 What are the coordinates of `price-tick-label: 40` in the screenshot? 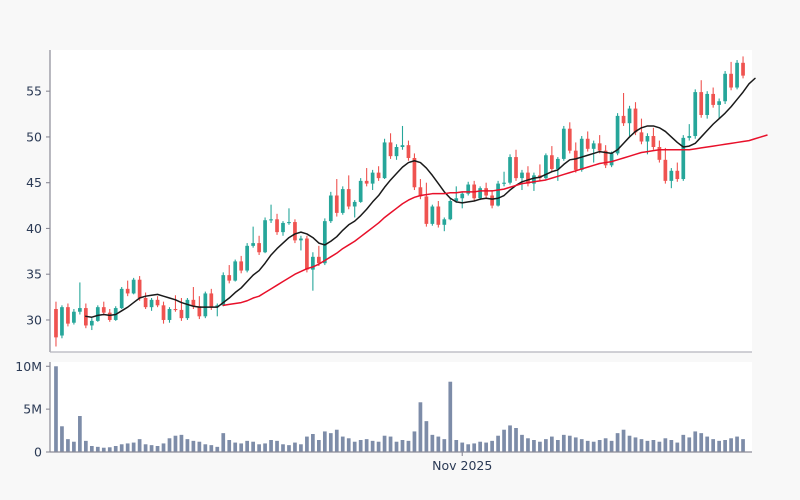 It's located at (34, 228).